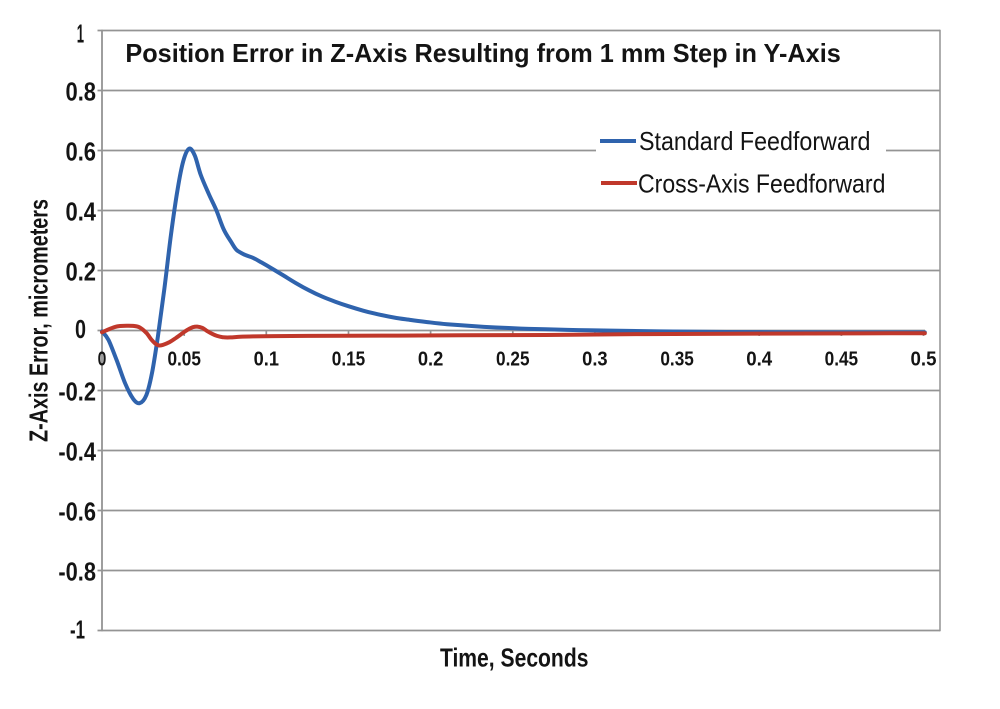  I want to click on svg-text: -0.2, so click(77, 392).